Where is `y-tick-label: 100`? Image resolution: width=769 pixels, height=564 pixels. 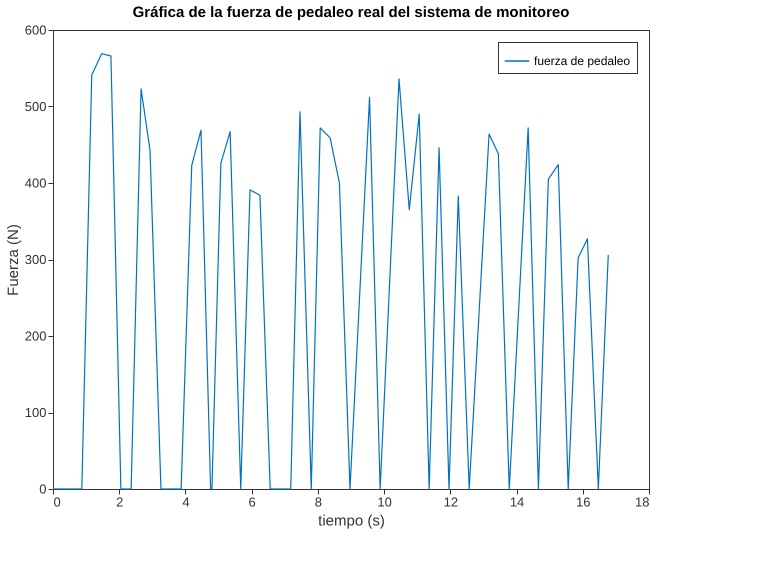 y-tick-label: 100 is located at coordinates (35, 412).